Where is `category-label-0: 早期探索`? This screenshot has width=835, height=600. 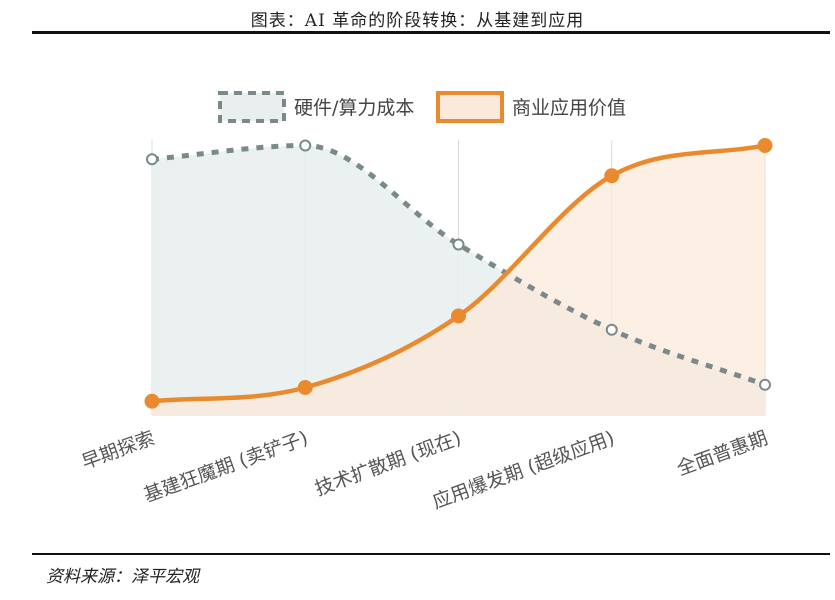
category-label-0: 早期探索 is located at coordinates (118, 450).